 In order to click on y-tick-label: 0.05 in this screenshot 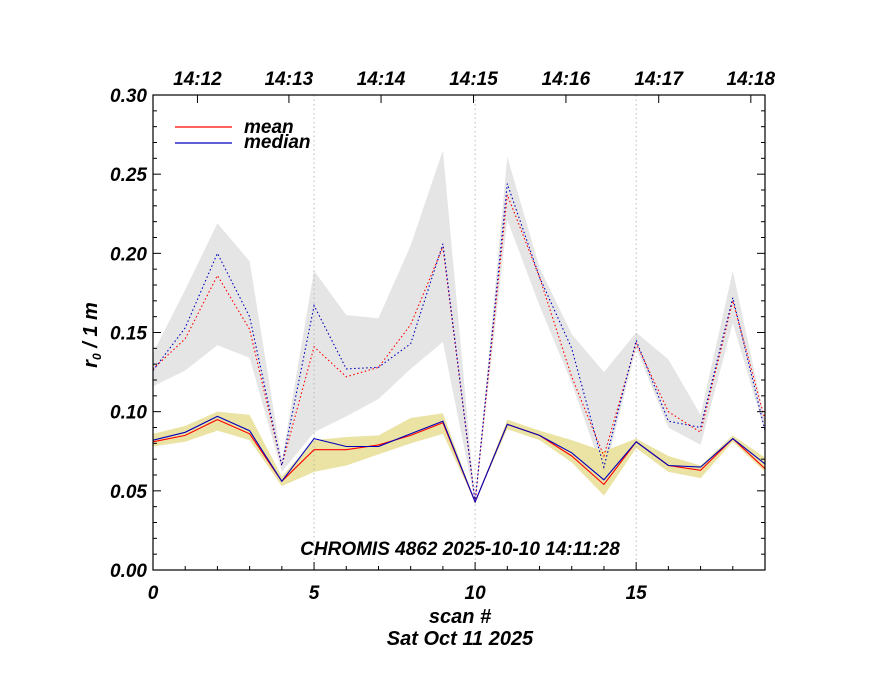, I will do `click(128, 492)`.